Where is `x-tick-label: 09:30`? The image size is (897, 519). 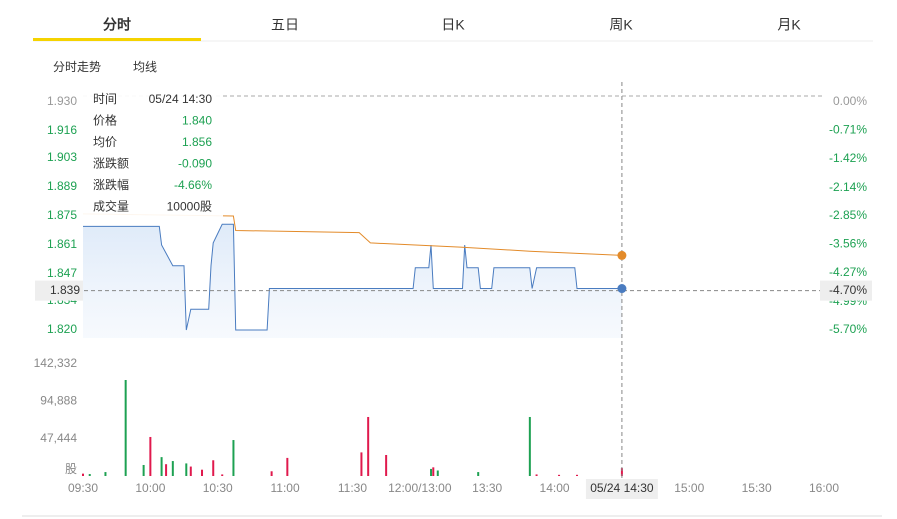
x-tick-label: 09:30 is located at coordinates (83, 488).